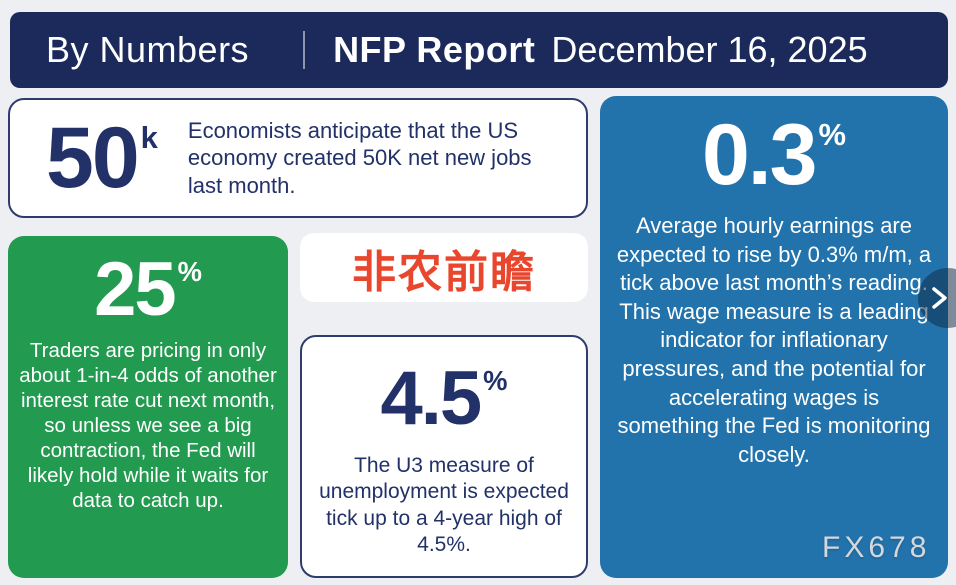  What do you see at coordinates (495, 380) in the screenshot?
I see `unemployment-unit: %` at bounding box center [495, 380].